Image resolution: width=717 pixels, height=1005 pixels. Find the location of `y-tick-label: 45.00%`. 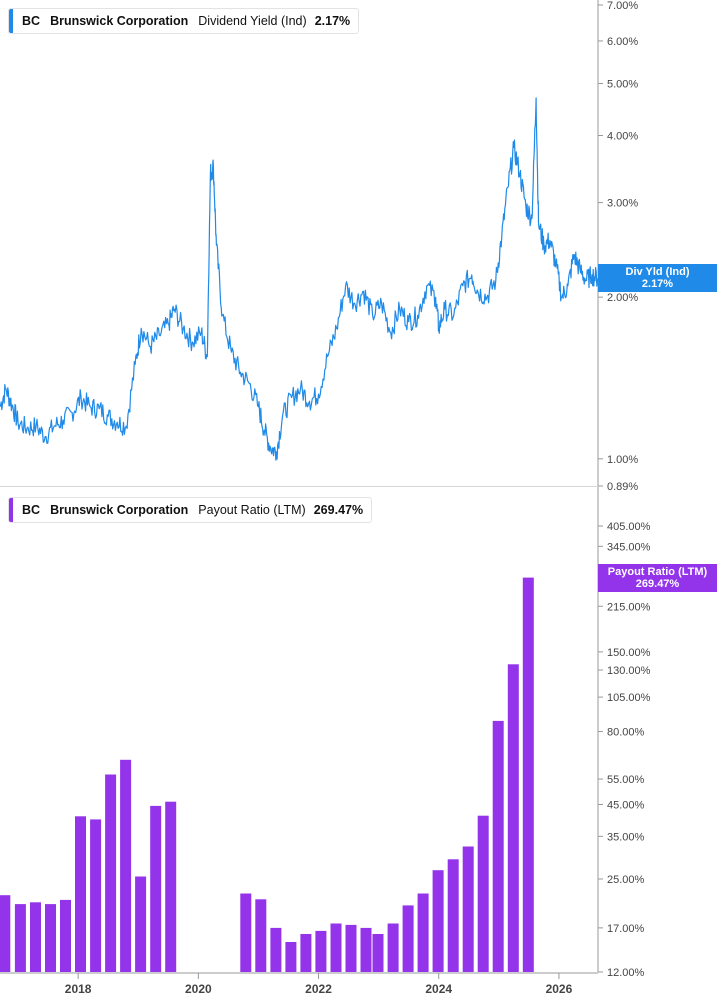

y-tick-label: 45.00% is located at coordinates (626, 805).